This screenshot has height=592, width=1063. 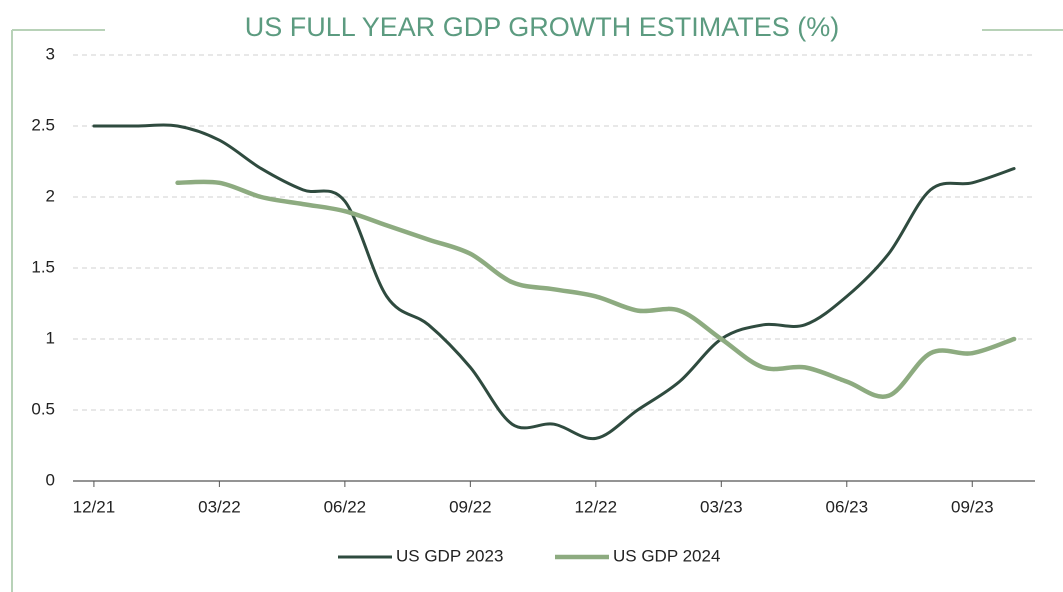 What do you see at coordinates (219, 506) in the screenshot?
I see `x-tick-label: 03/22` at bounding box center [219, 506].